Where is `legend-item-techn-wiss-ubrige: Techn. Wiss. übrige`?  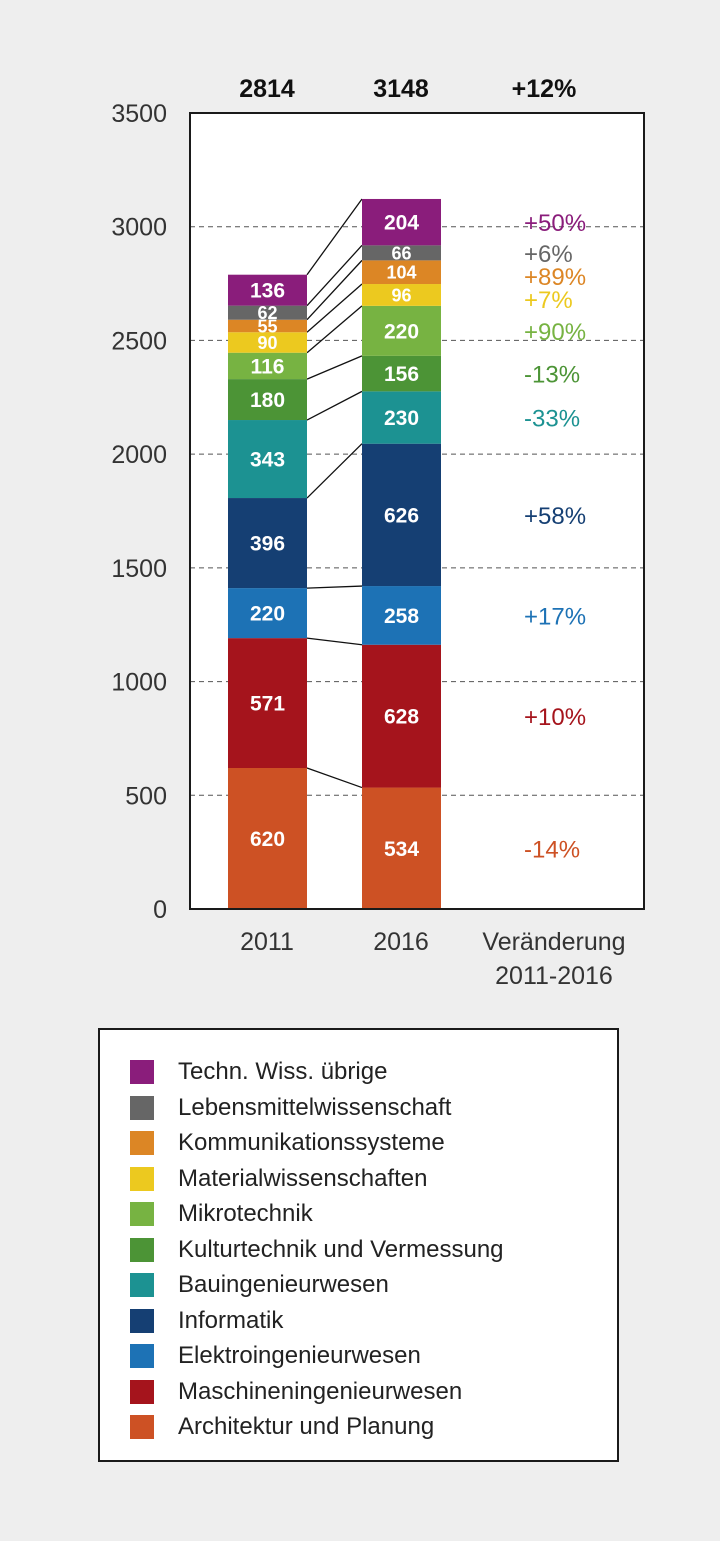
legend-item-techn-wiss-ubrige: Techn. Wiss. übrige is located at coordinates (258, 1072).